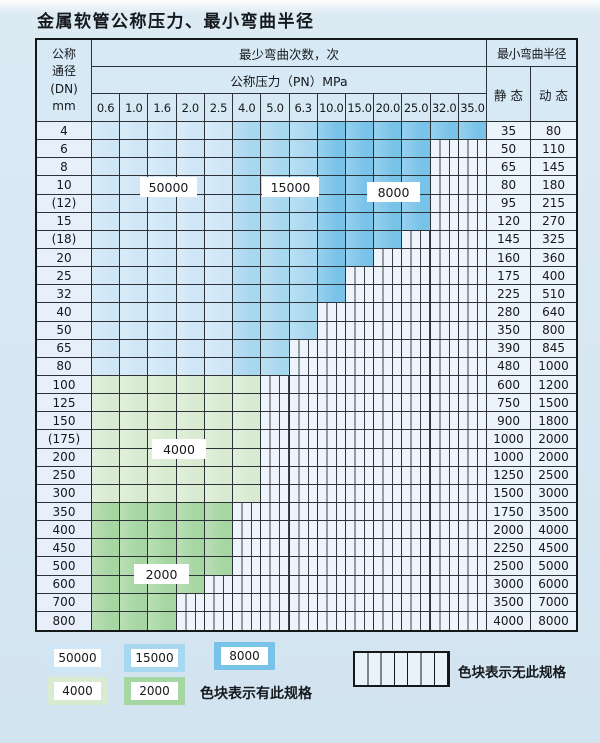 The image size is (600, 743). I want to click on dynamic-radius-cell: 7000, so click(554, 602).